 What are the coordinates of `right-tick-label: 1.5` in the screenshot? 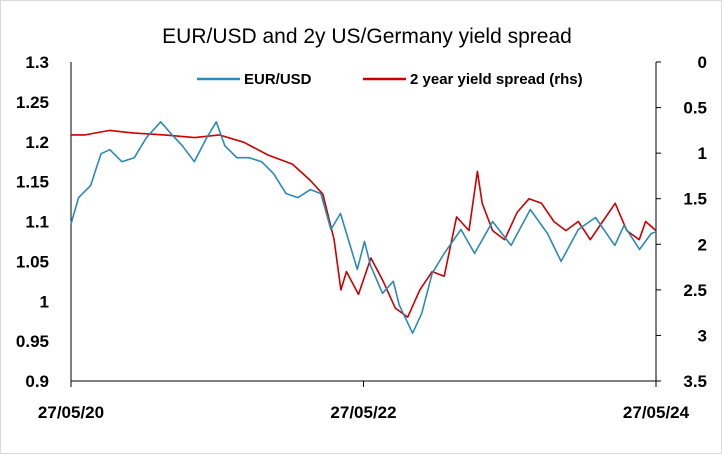 It's located at (695, 199).